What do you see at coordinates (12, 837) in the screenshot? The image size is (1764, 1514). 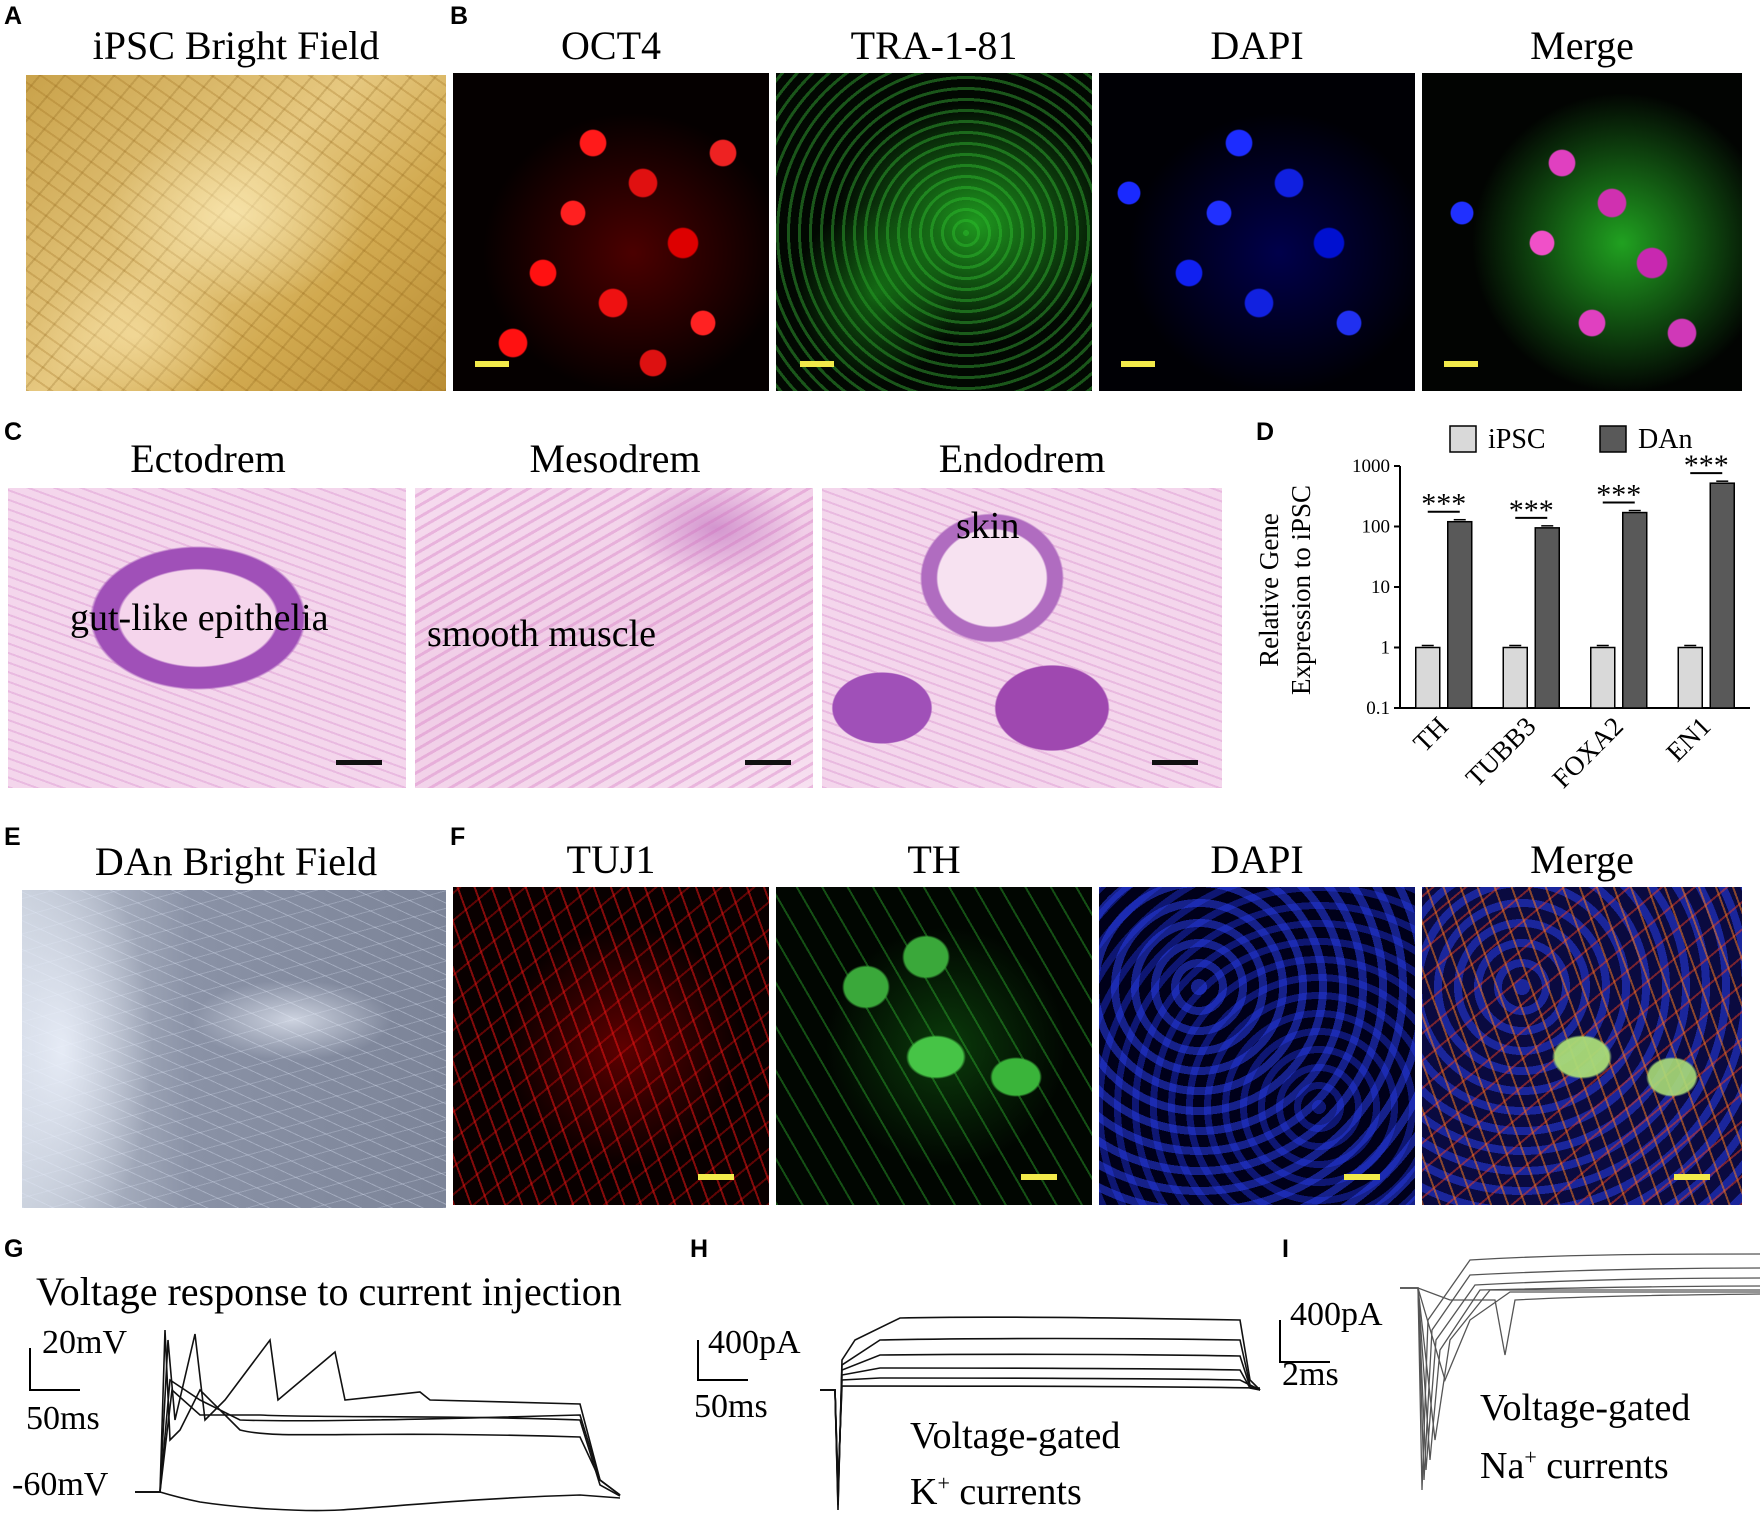 I see `panel-label-e: E` at bounding box center [12, 837].